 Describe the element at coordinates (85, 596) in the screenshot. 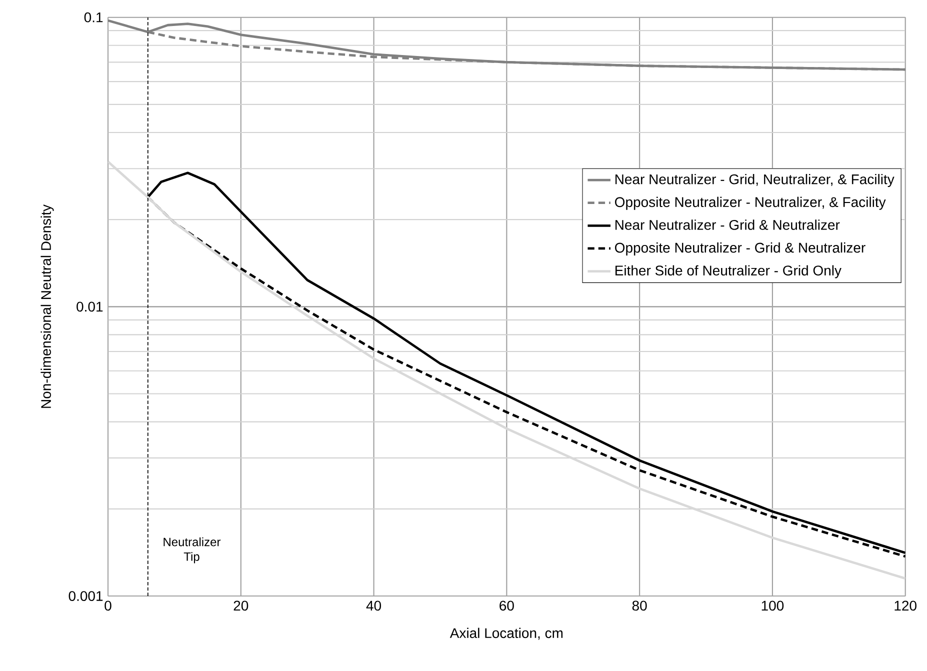

I see `y-tick-label: 0.001` at that location.